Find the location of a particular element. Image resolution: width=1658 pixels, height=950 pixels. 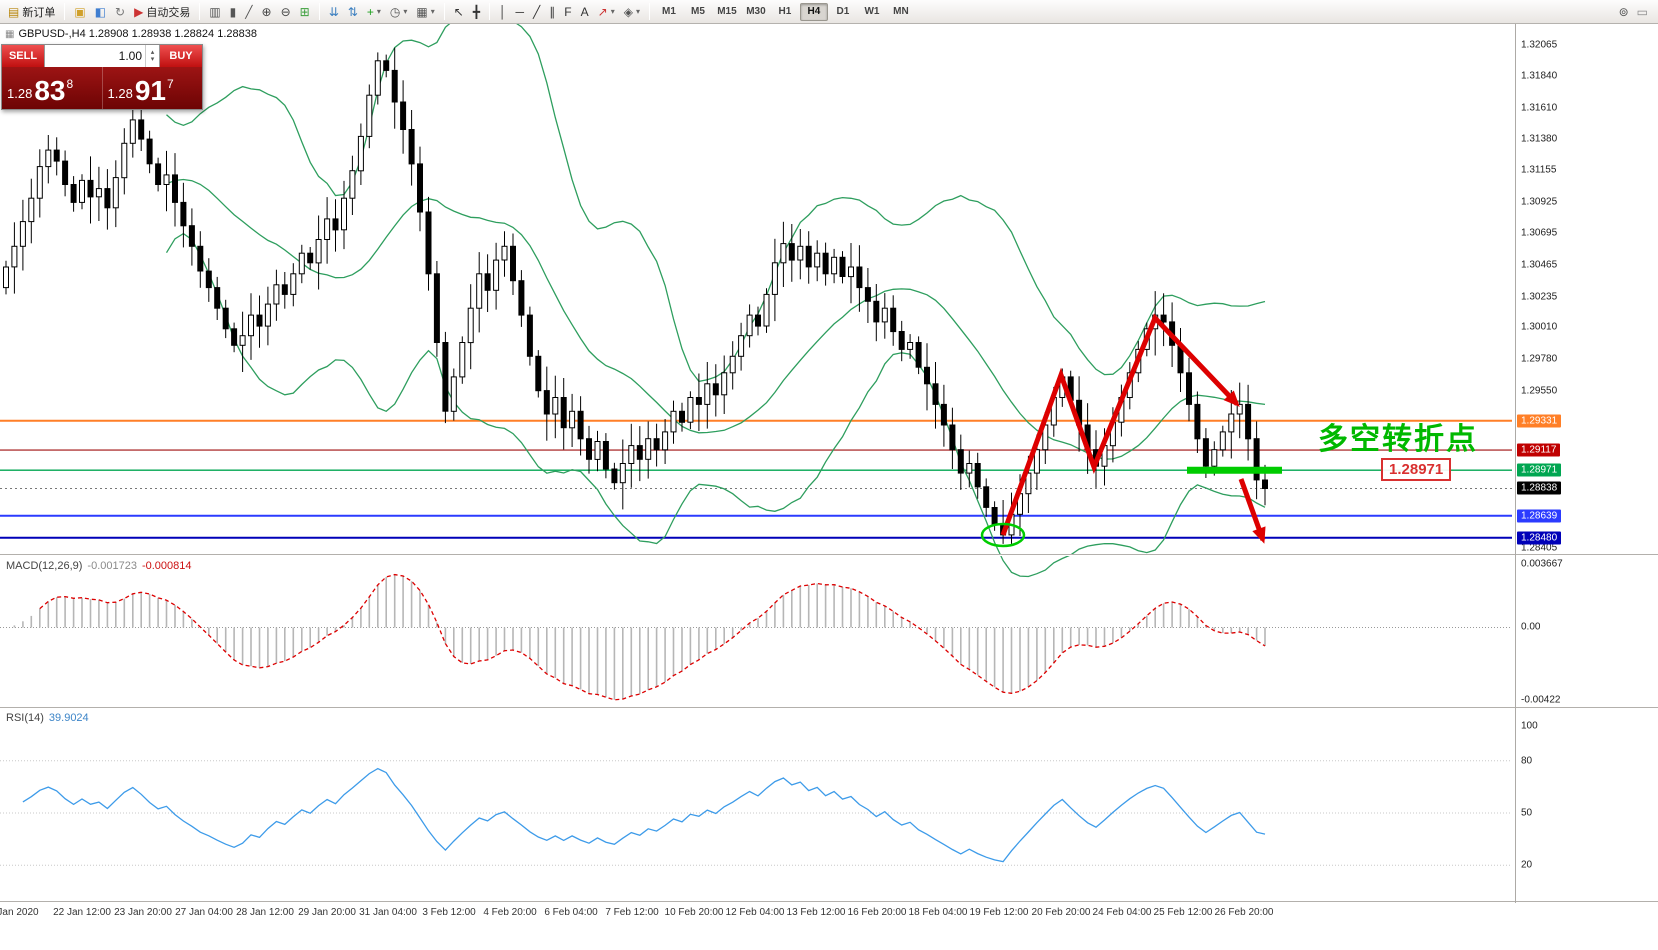

refresh-button: ↻ is located at coordinates (120, 12).